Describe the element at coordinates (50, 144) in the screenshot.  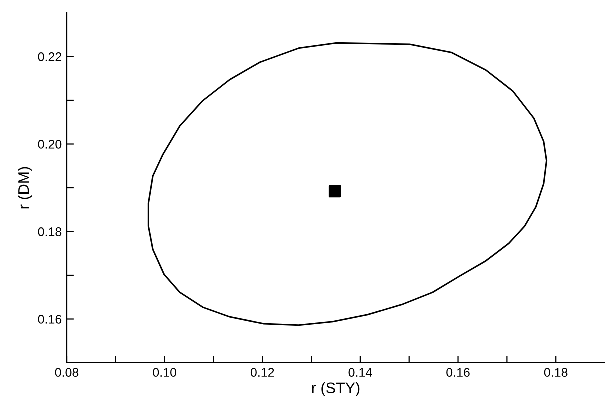
I see `y-tick-label: 0.20` at that location.